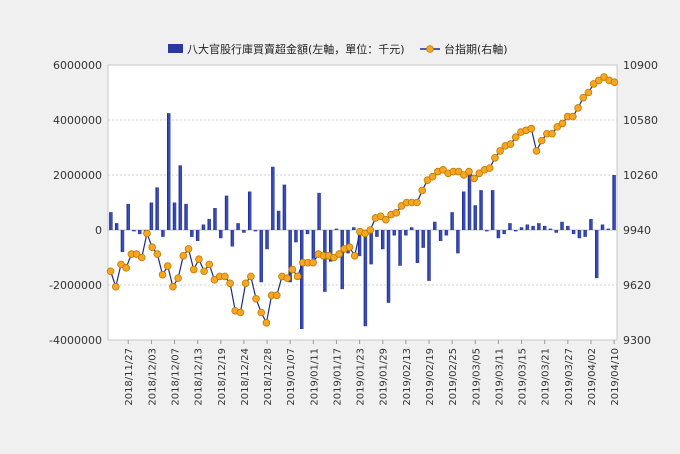 The width and height of the screenshot is (680, 454). What do you see at coordinates (499, 377) in the screenshot?
I see `x-tick-label: 2019/03/11` at bounding box center [499, 377].